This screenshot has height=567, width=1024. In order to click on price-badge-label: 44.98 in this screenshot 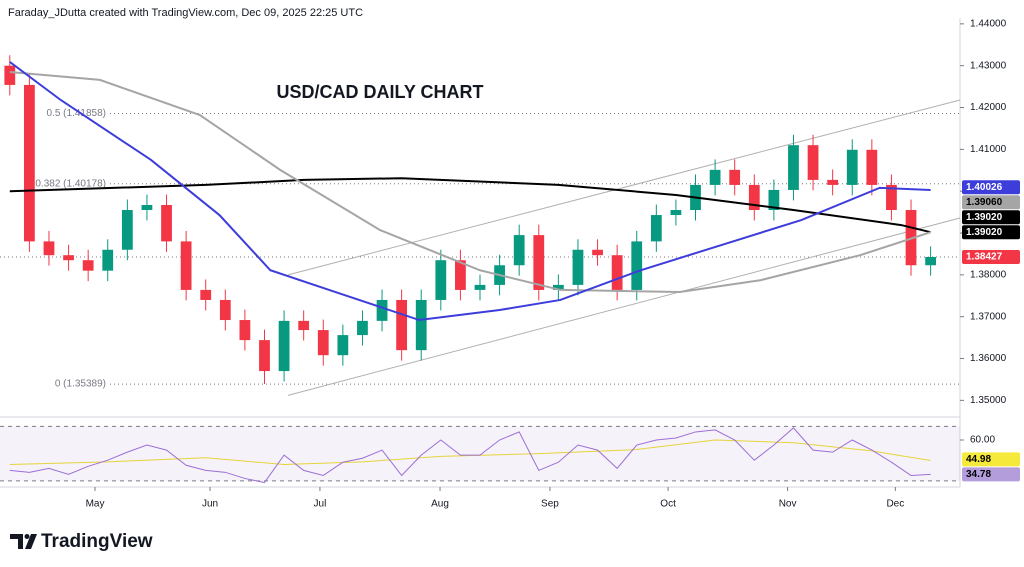, I will do `click(978, 459)`.